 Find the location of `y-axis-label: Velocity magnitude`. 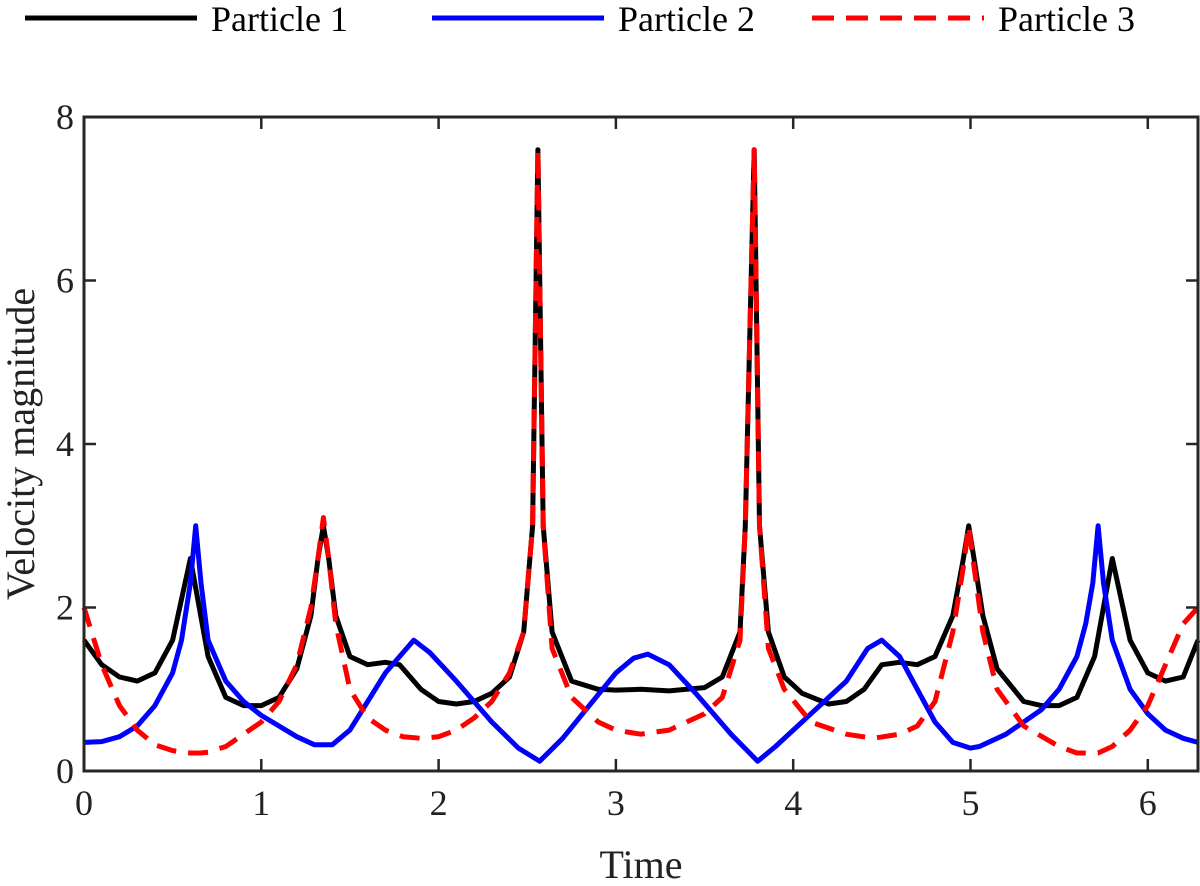

y-axis-label: Velocity magnitude is located at coordinates (21, 444).